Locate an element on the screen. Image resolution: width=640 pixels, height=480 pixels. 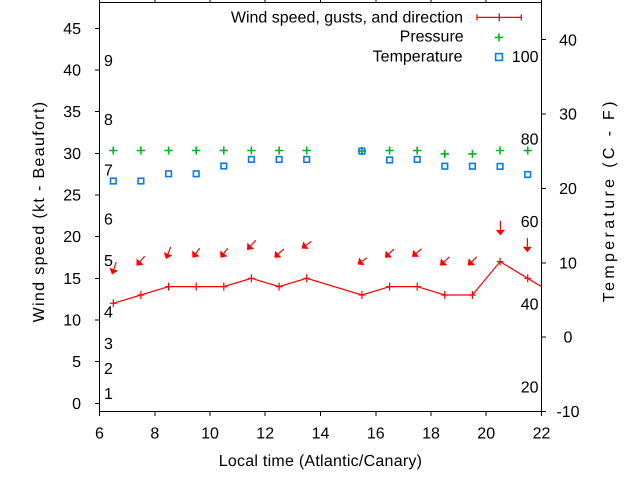
svg-text: 80 is located at coordinates (530, 139).